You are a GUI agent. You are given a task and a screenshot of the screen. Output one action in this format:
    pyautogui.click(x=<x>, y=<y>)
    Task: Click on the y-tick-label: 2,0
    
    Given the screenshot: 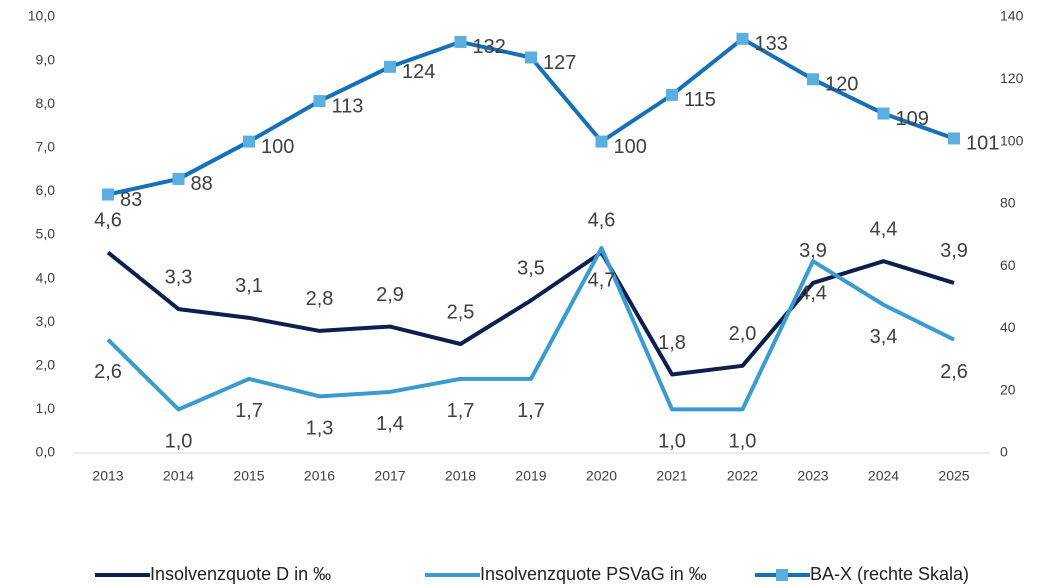 What is the action you would take?
    pyautogui.click(x=46, y=365)
    